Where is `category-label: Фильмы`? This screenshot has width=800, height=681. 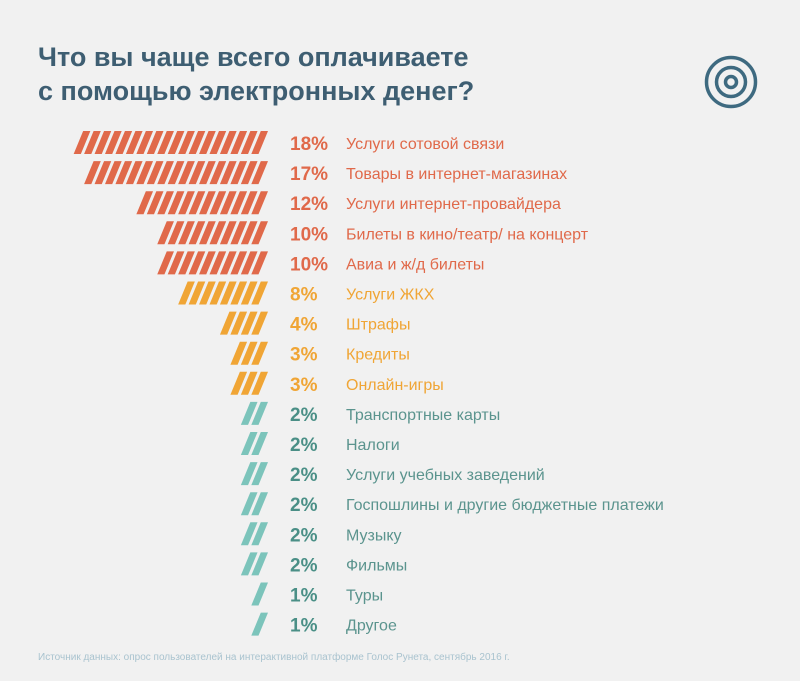
category-label: Фильмы is located at coordinates (376, 565).